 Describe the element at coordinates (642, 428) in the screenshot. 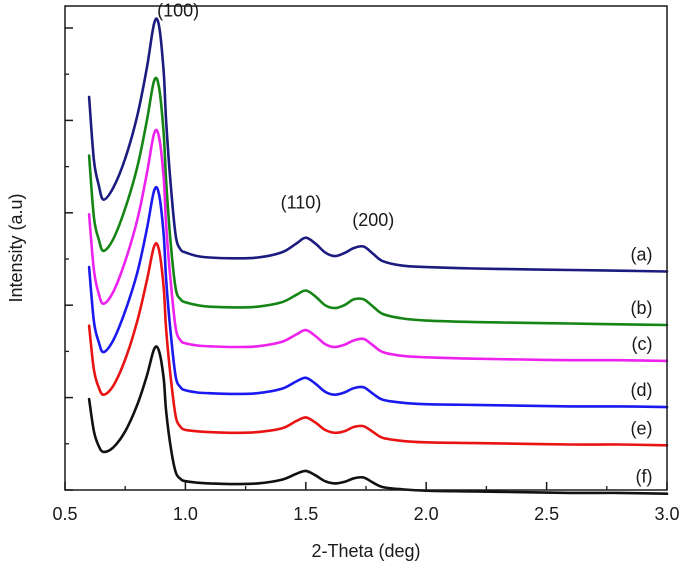

I see `curve-label-e: (e)` at that location.